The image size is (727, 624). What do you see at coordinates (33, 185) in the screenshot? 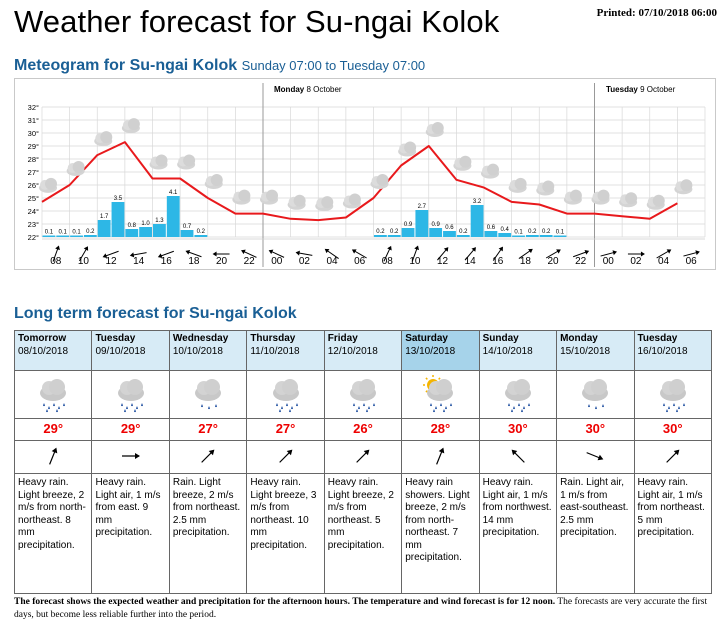
I see `y-tick-label: 26°` at bounding box center [33, 185].